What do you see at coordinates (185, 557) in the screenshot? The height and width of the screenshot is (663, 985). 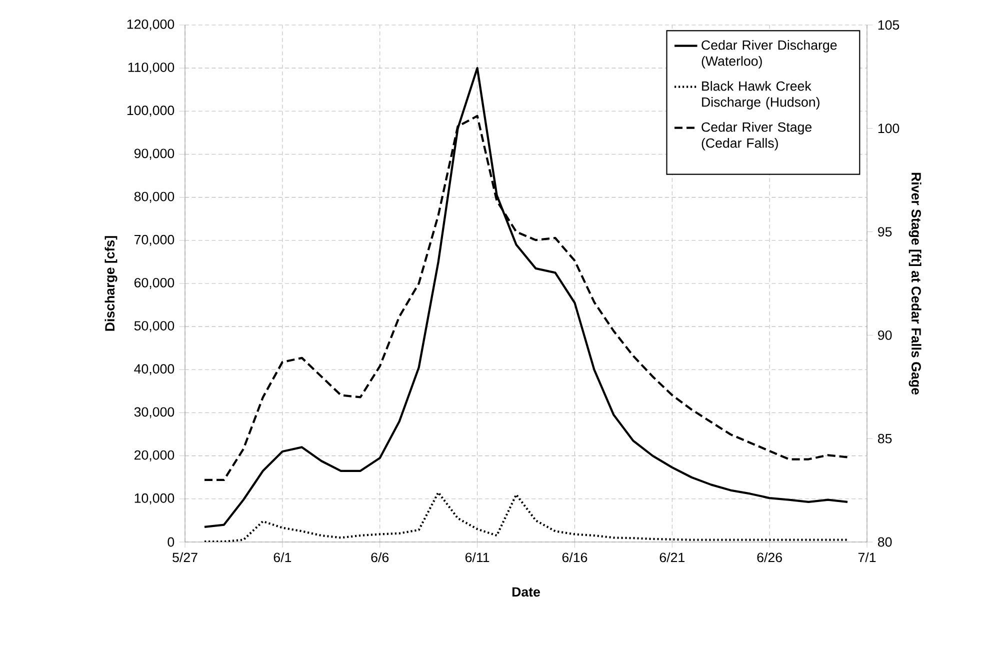 I see `x-tick-label: 5/27` at bounding box center [185, 557].